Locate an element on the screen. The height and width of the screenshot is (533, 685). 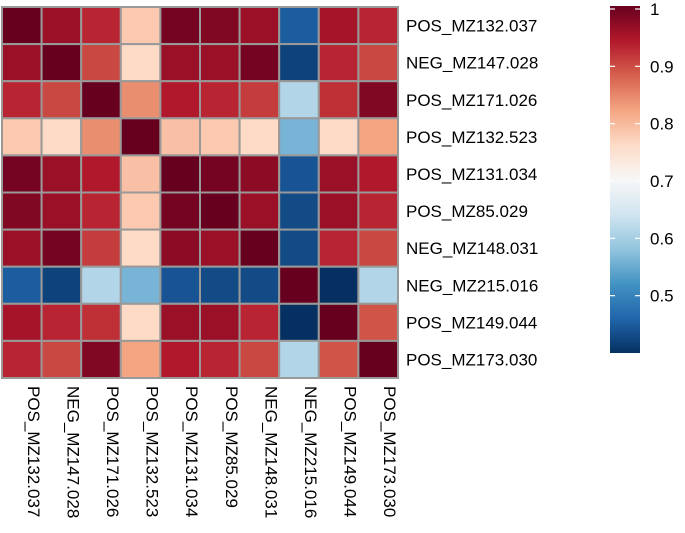
row-label: POS_MZ149.044 is located at coordinates (471, 322).